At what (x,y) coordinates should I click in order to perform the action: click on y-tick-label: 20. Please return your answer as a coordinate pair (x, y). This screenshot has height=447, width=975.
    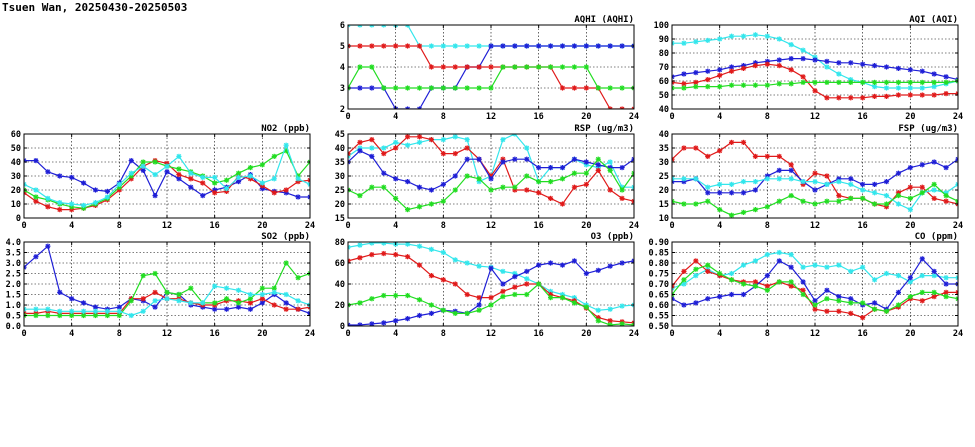
    Looking at the image, I should click on (16, 191).